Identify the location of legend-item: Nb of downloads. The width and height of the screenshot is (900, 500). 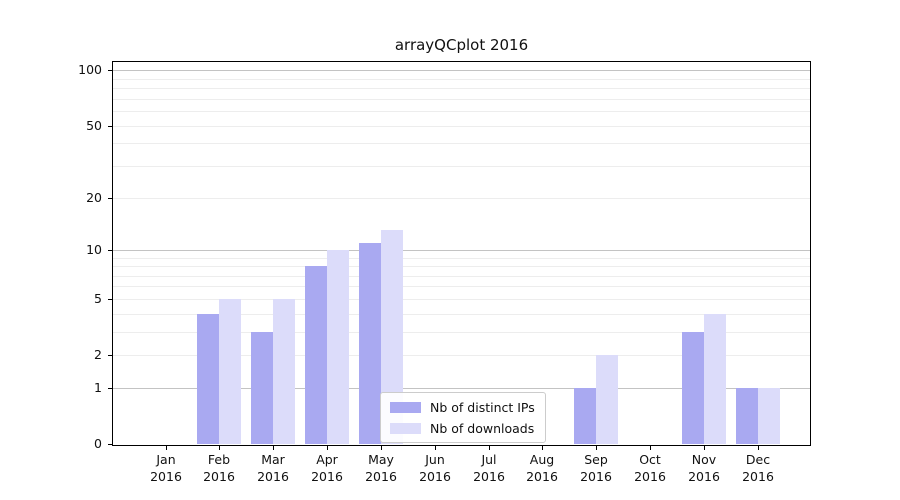
(462, 428).